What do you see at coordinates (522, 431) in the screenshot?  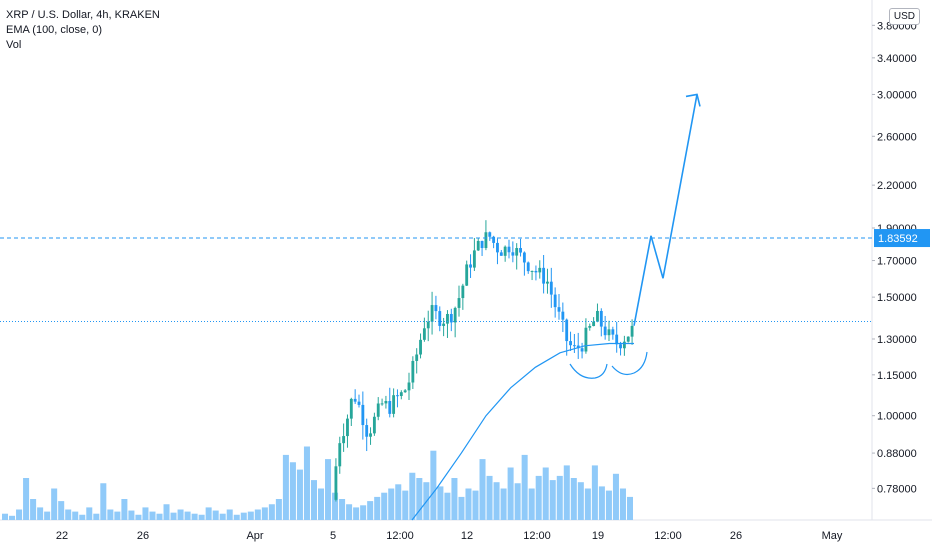 I see `ema-line` at bounding box center [522, 431].